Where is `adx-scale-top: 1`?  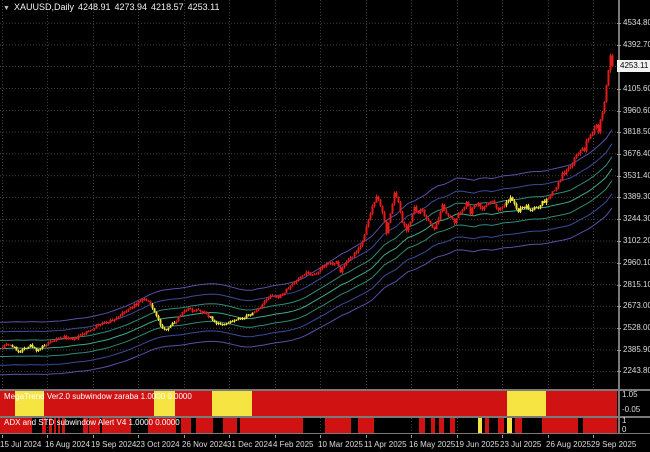
adx-scale-top: 1 is located at coordinates (624, 420).